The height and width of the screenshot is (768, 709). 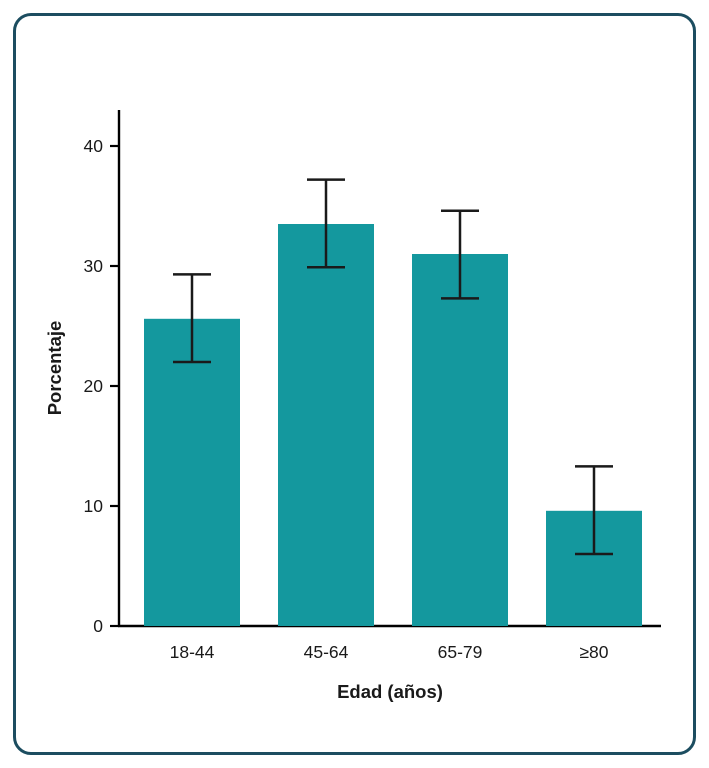 What do you see at coordinates (93, 146) in the screenshot?
I see `y-tick-label: 40` at bounding box center [93, 146].